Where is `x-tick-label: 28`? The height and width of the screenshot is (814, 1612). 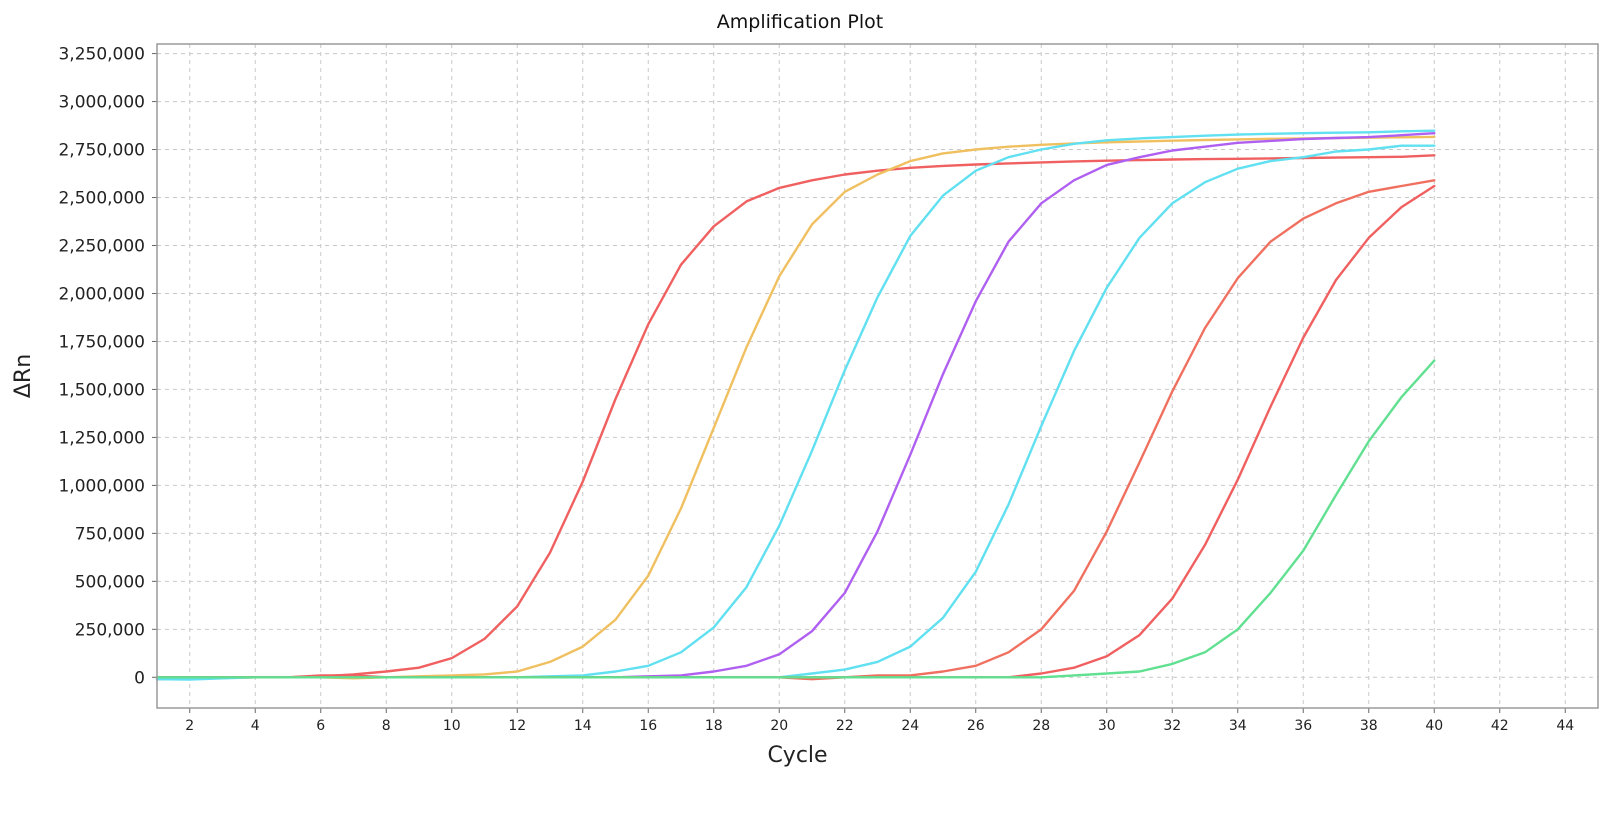
x-tick-label: 28 is located at coordinates (1041, 726).